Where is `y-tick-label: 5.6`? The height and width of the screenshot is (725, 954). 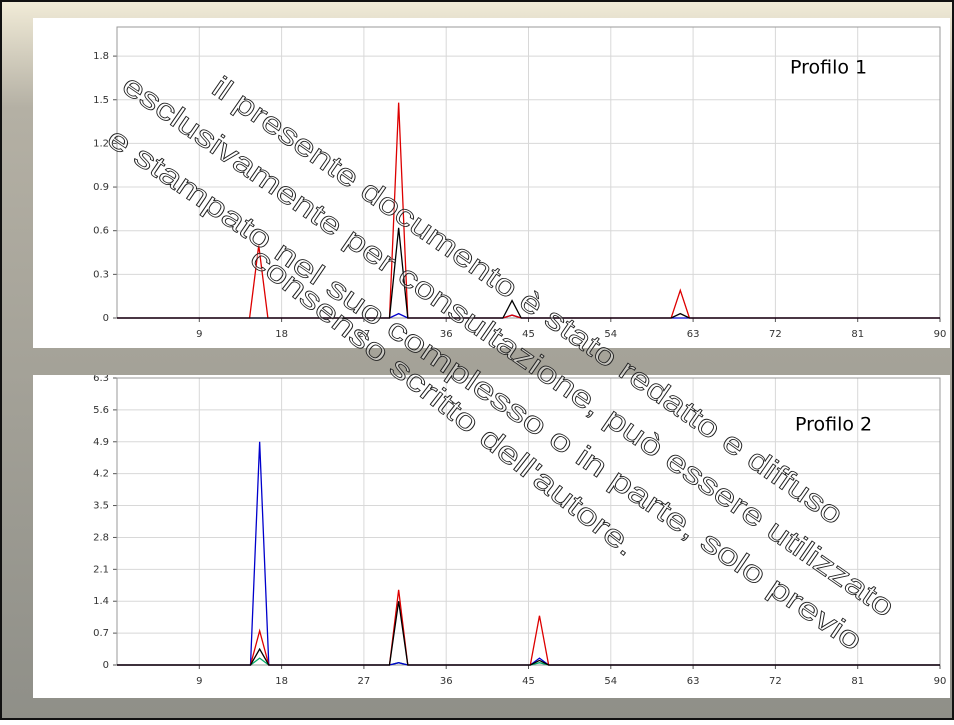 y-tick-label: 5.6 is located at coordinates (101, 410).